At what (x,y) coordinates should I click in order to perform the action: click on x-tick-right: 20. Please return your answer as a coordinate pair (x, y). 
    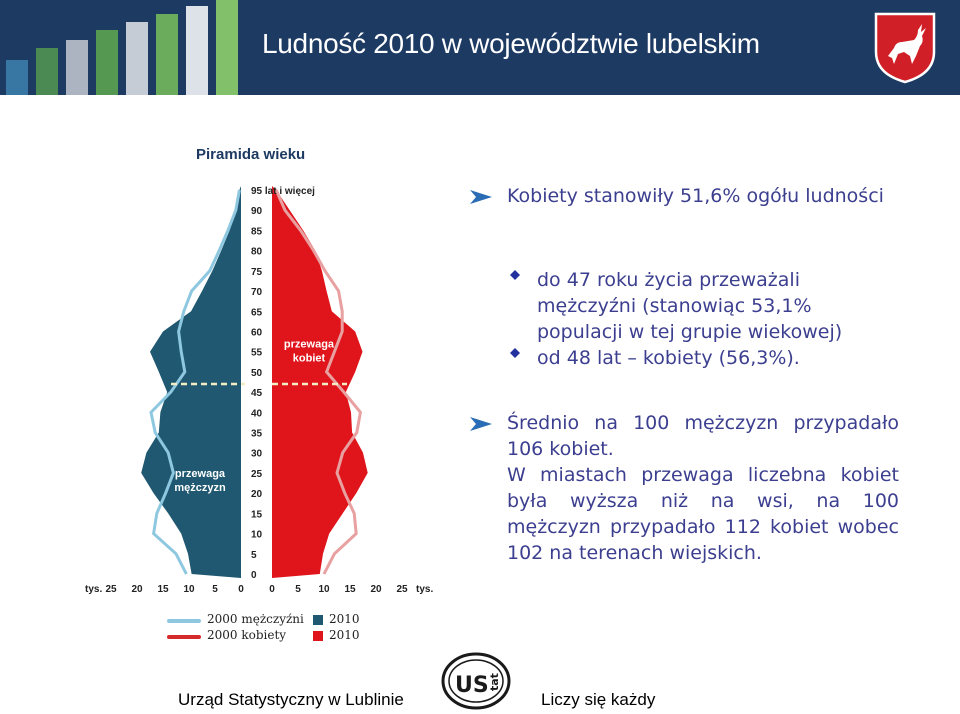
    Looking at the image, I should click on (376, 589).